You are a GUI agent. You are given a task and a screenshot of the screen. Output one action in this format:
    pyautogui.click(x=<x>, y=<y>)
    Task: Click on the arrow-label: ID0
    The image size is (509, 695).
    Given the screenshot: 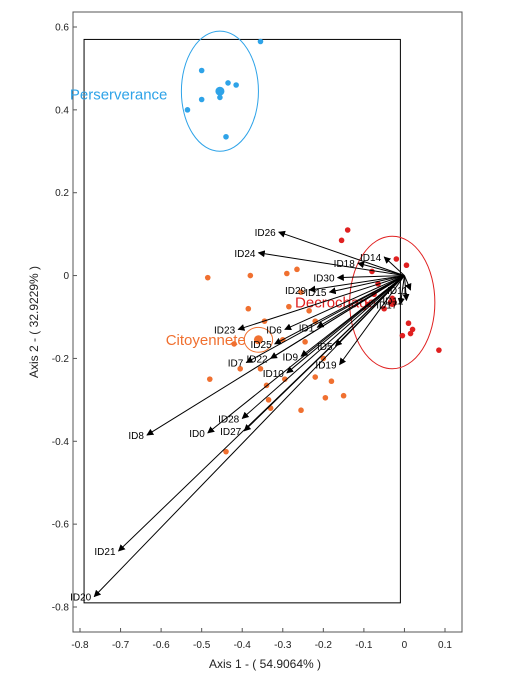 What is the action you would take?
    pyautogui.click(x=197, y=434)
    